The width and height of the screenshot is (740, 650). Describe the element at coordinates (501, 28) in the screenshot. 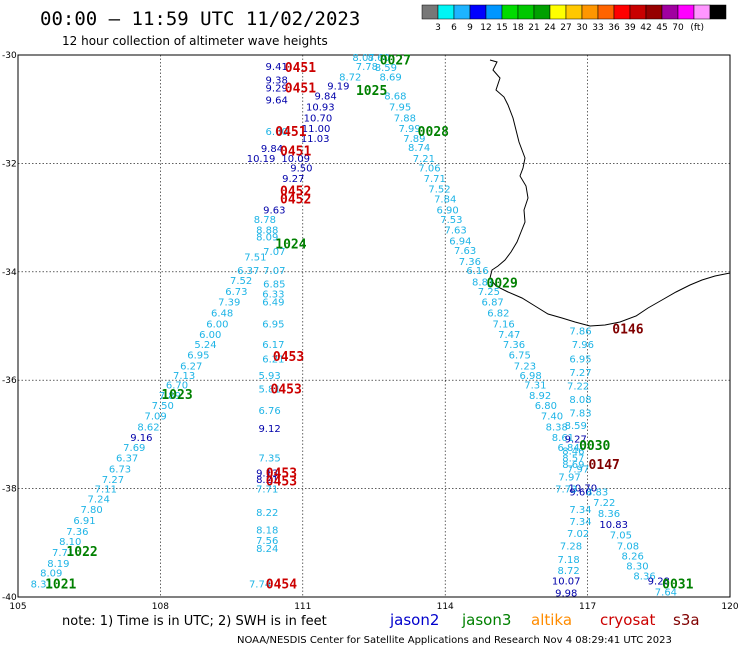

I see `colorbar-label: 15` at that location.